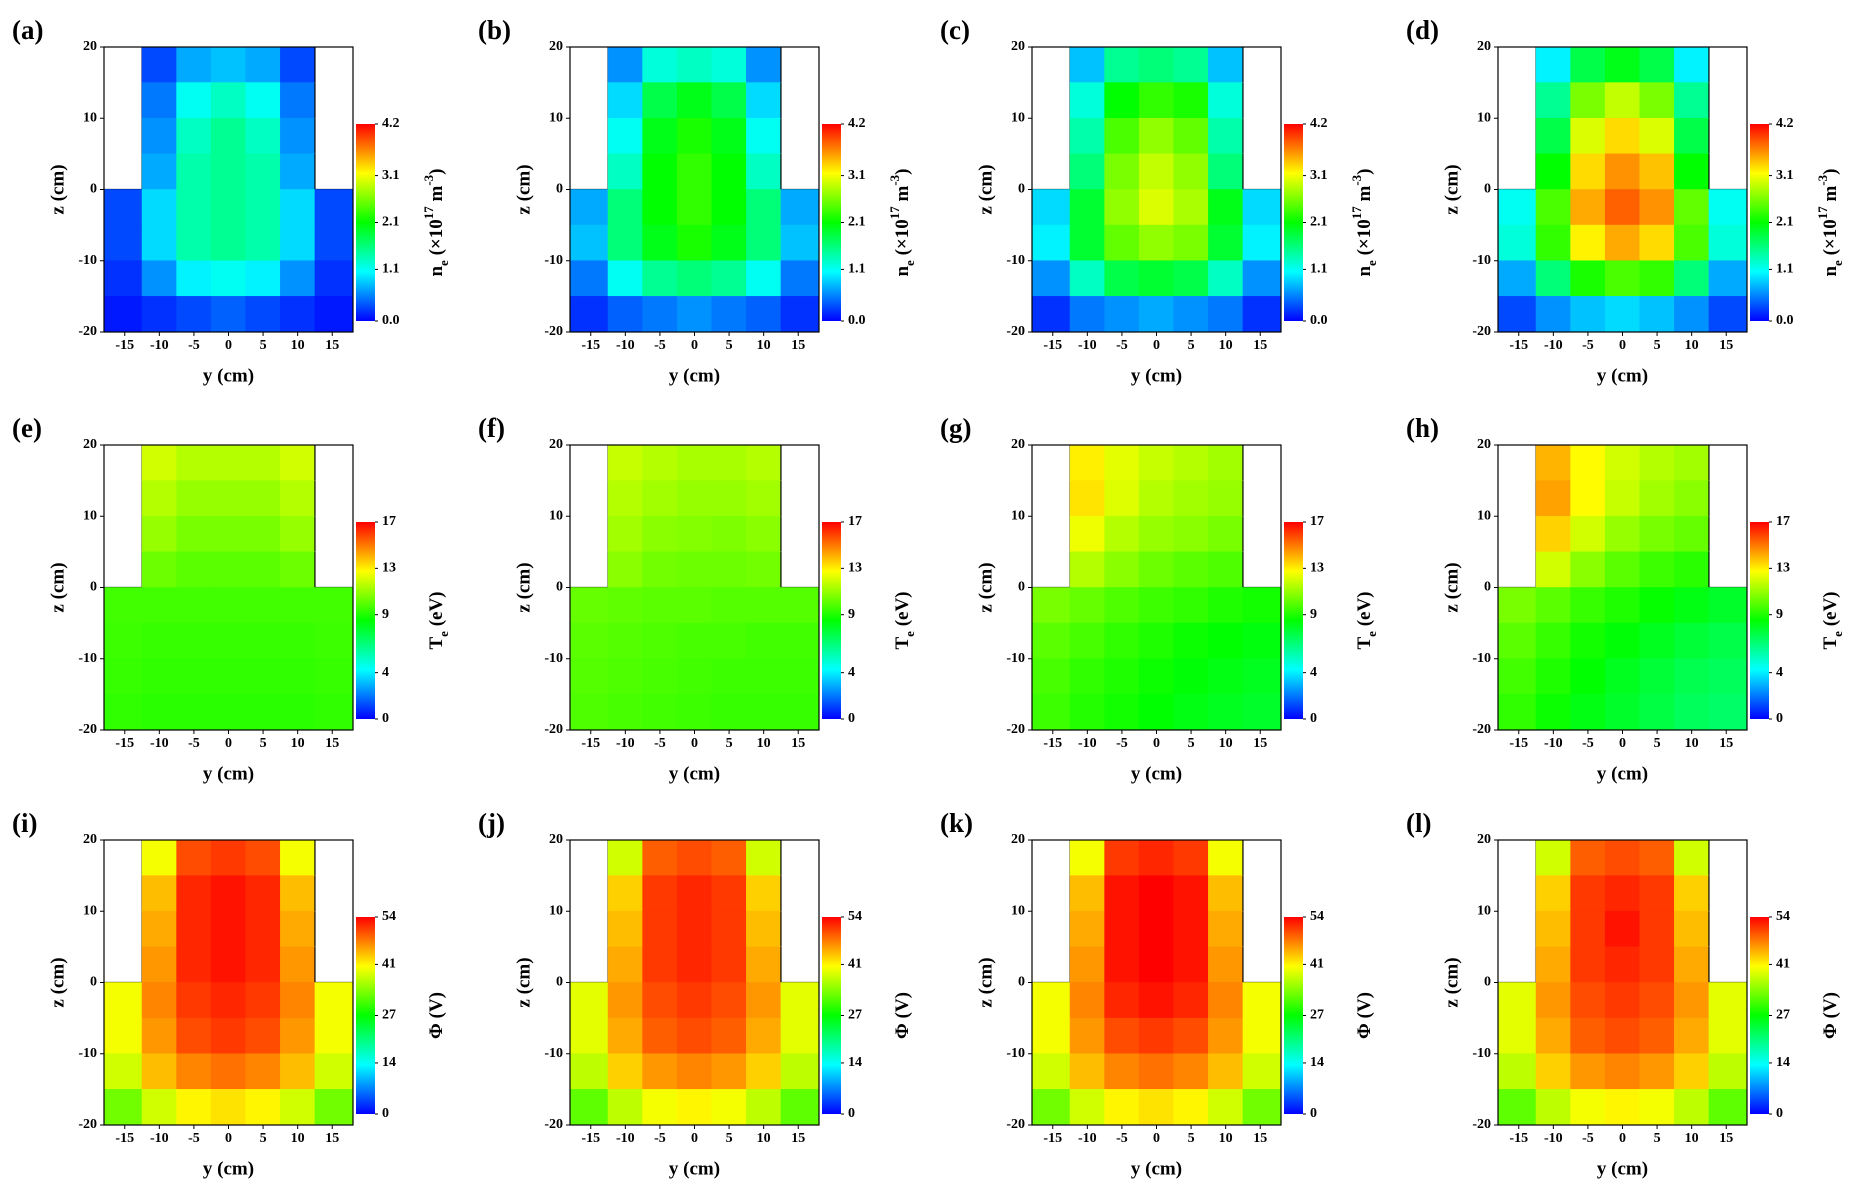 The image size is (1850, 1185). What do you see at coordinates (955, 428) in the screenshot?
I see `panel-label: (g)` at bounding box center [955, 428].